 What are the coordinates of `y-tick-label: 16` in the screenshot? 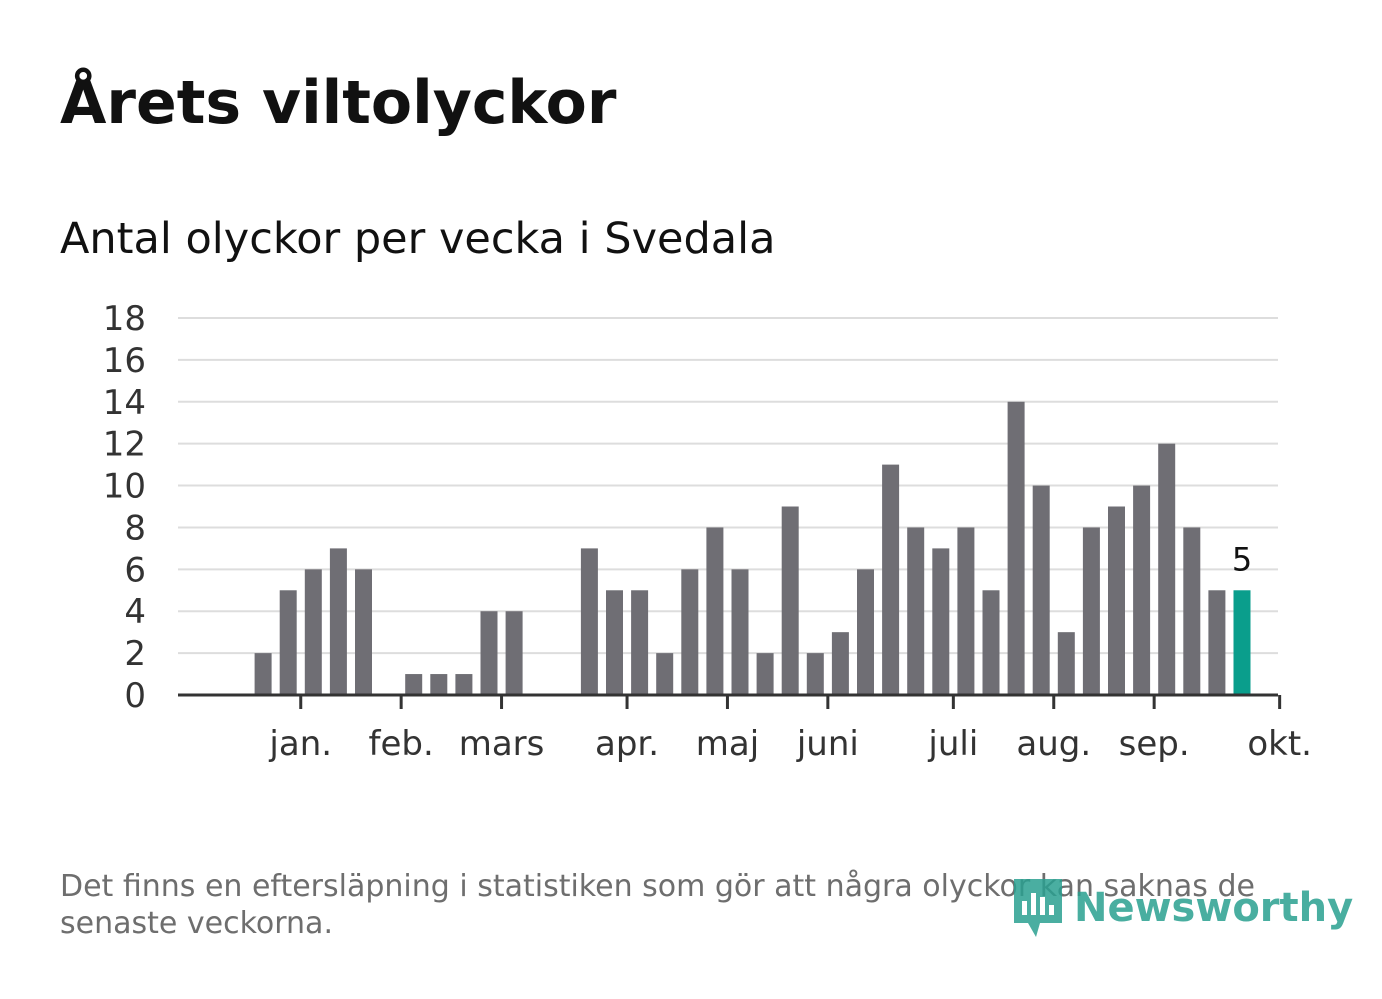 It's located at (124, 361).